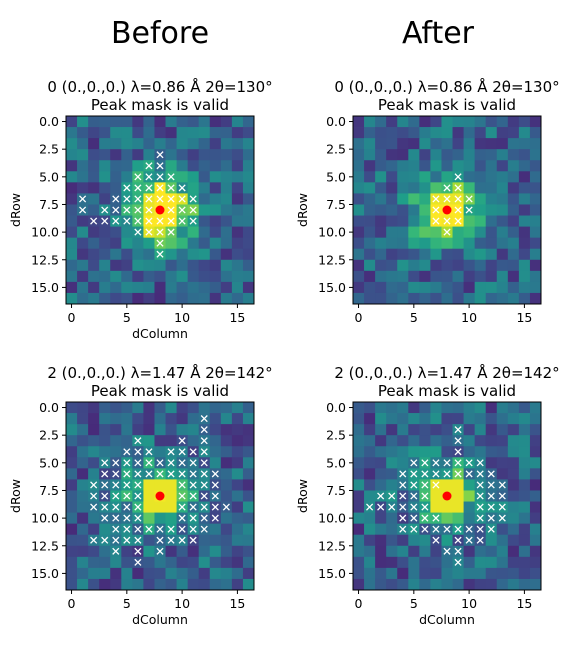  I want to click on x-tick-label: 10, so click(182, 317).